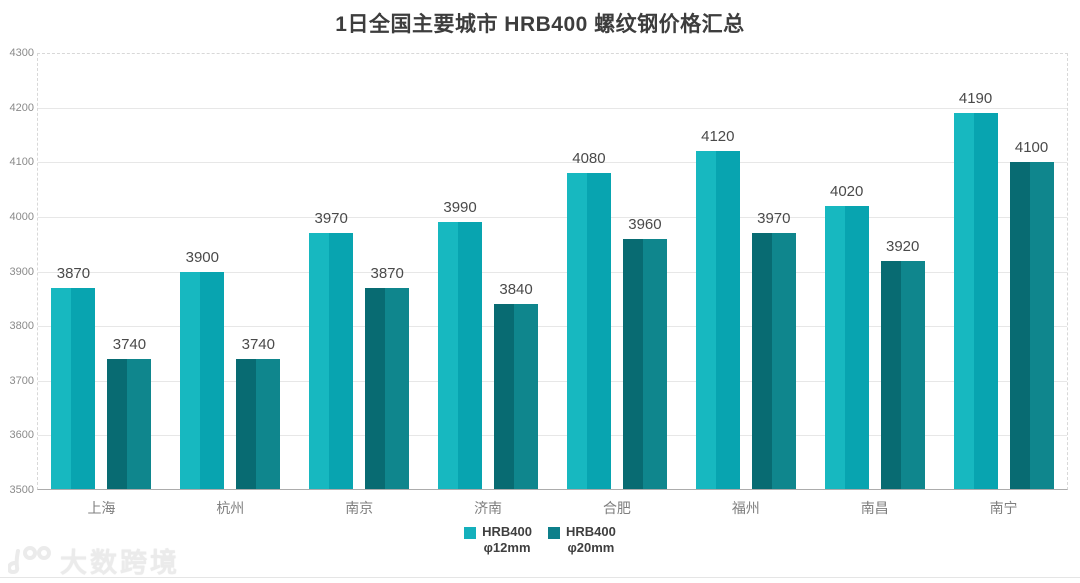  I want to click on bar-hrb400-φ20mm-南宁, so click(1031, 325).